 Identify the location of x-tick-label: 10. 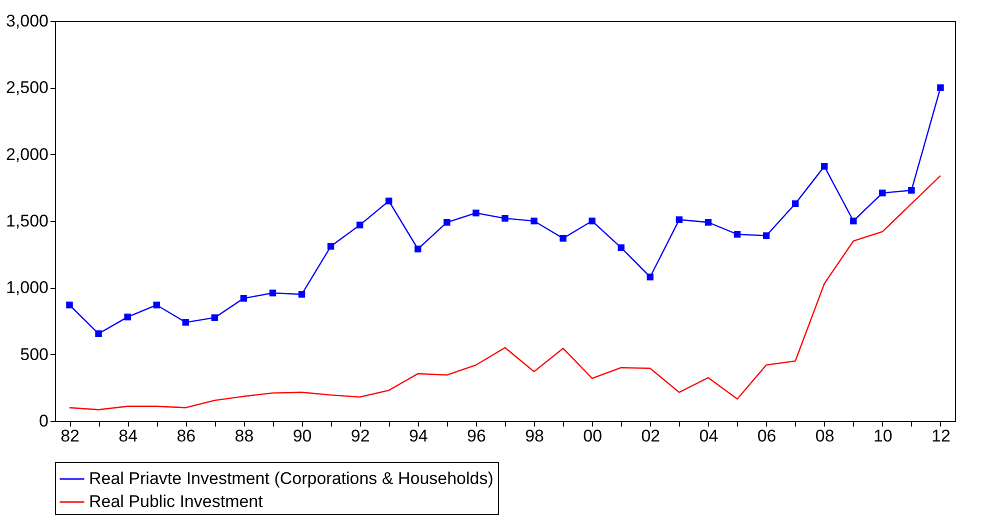
(882, 436).